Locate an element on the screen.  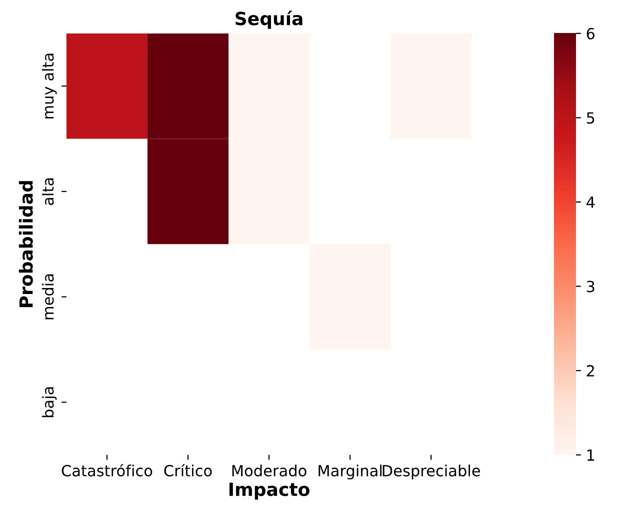
x-tick-label: Catastrófico is located at coordinates (107, 470).